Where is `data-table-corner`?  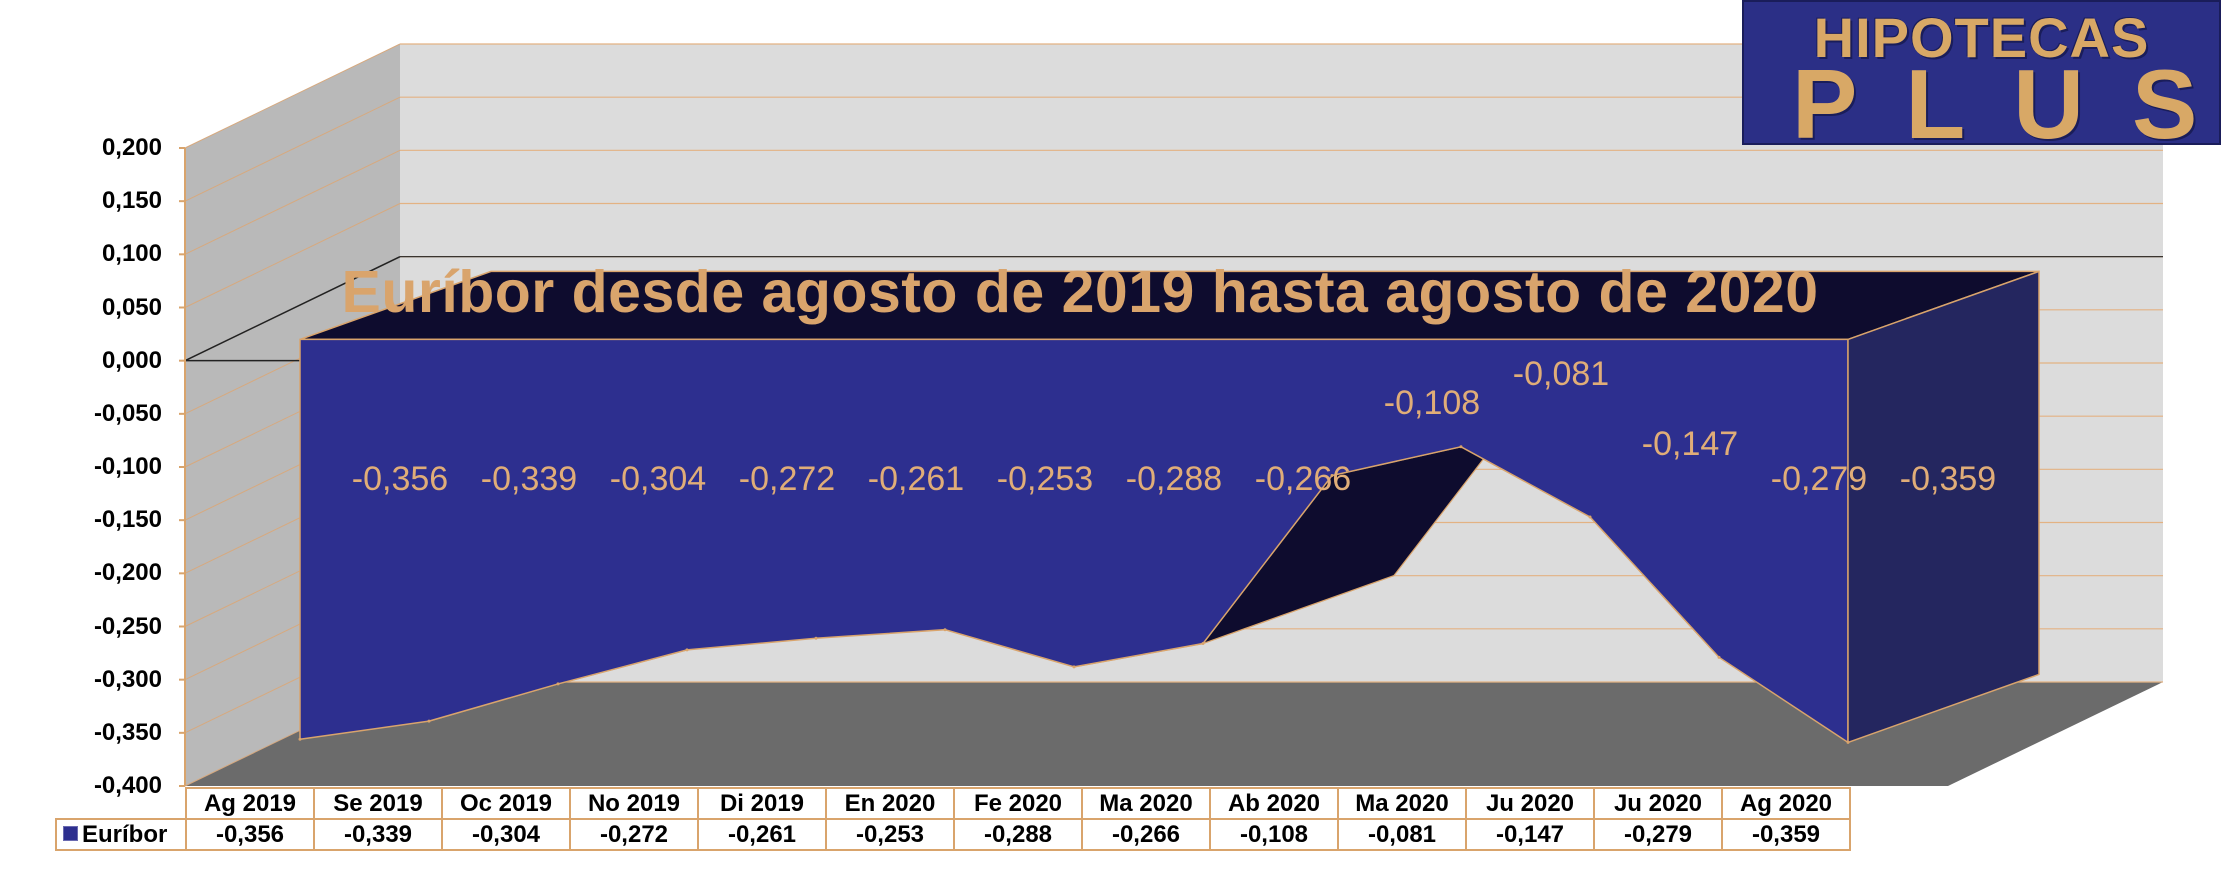
data-table-corner is located at coordinates (121, 803).